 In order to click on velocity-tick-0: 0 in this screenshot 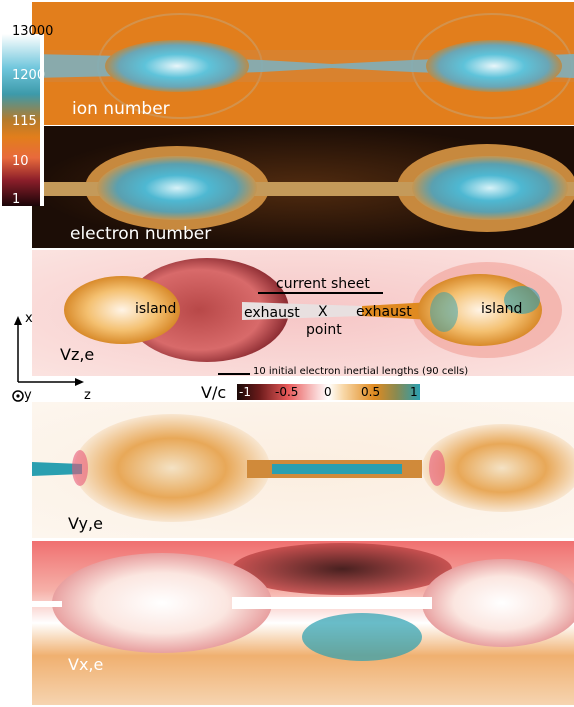, I will do `click(328, 392)`.